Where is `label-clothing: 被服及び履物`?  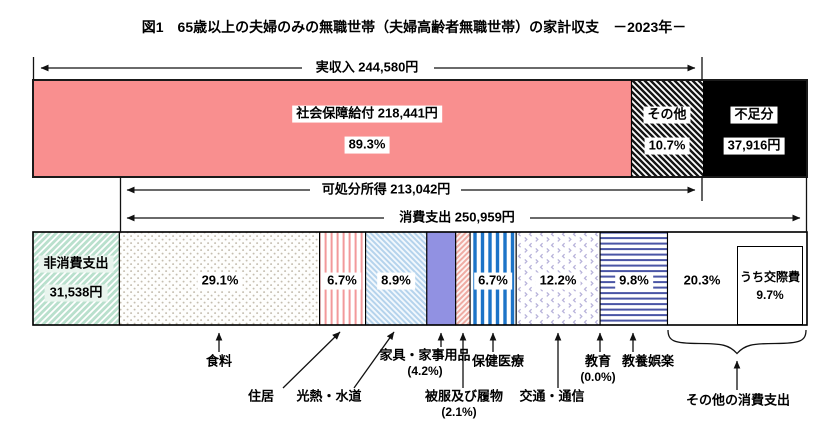
label-clothing: 被服及び履物 is located at coordinates (464, 396).